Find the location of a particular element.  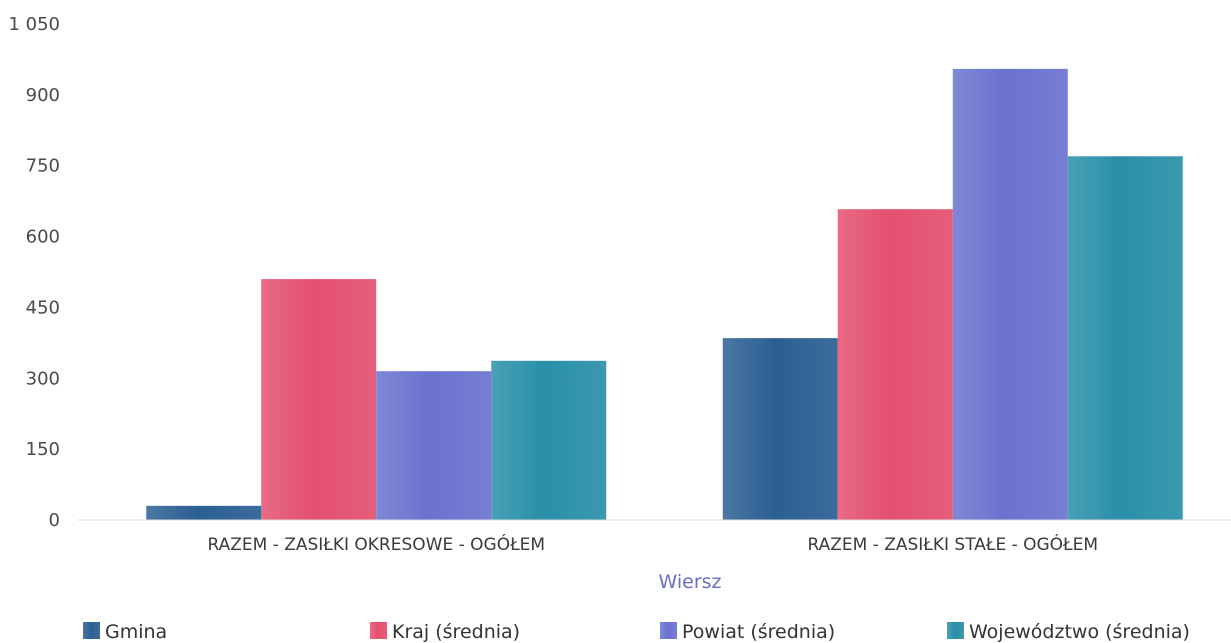

y-tick-label: 150 is located at coordinates (43, 449).